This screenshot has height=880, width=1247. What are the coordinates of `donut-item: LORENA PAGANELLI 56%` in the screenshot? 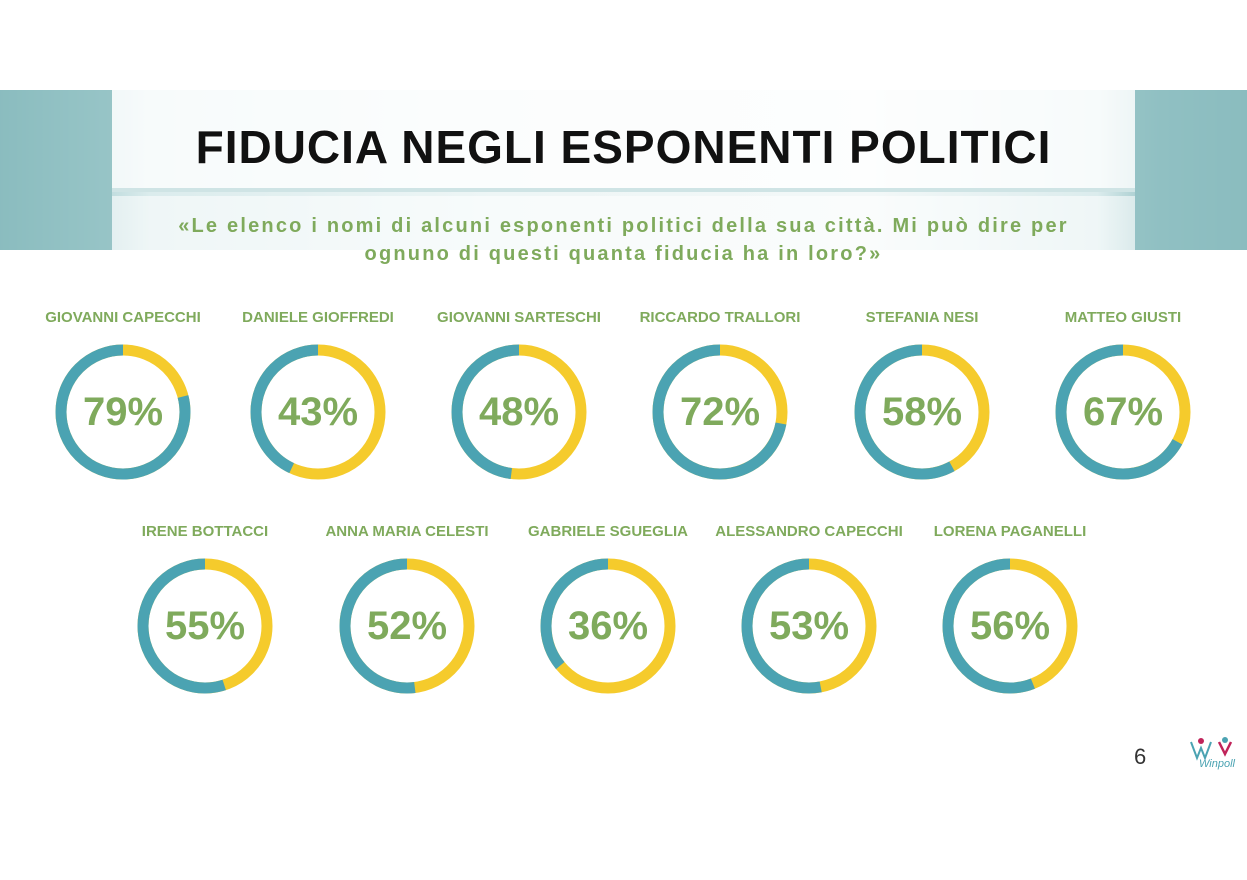 It's located at (1010, 609).